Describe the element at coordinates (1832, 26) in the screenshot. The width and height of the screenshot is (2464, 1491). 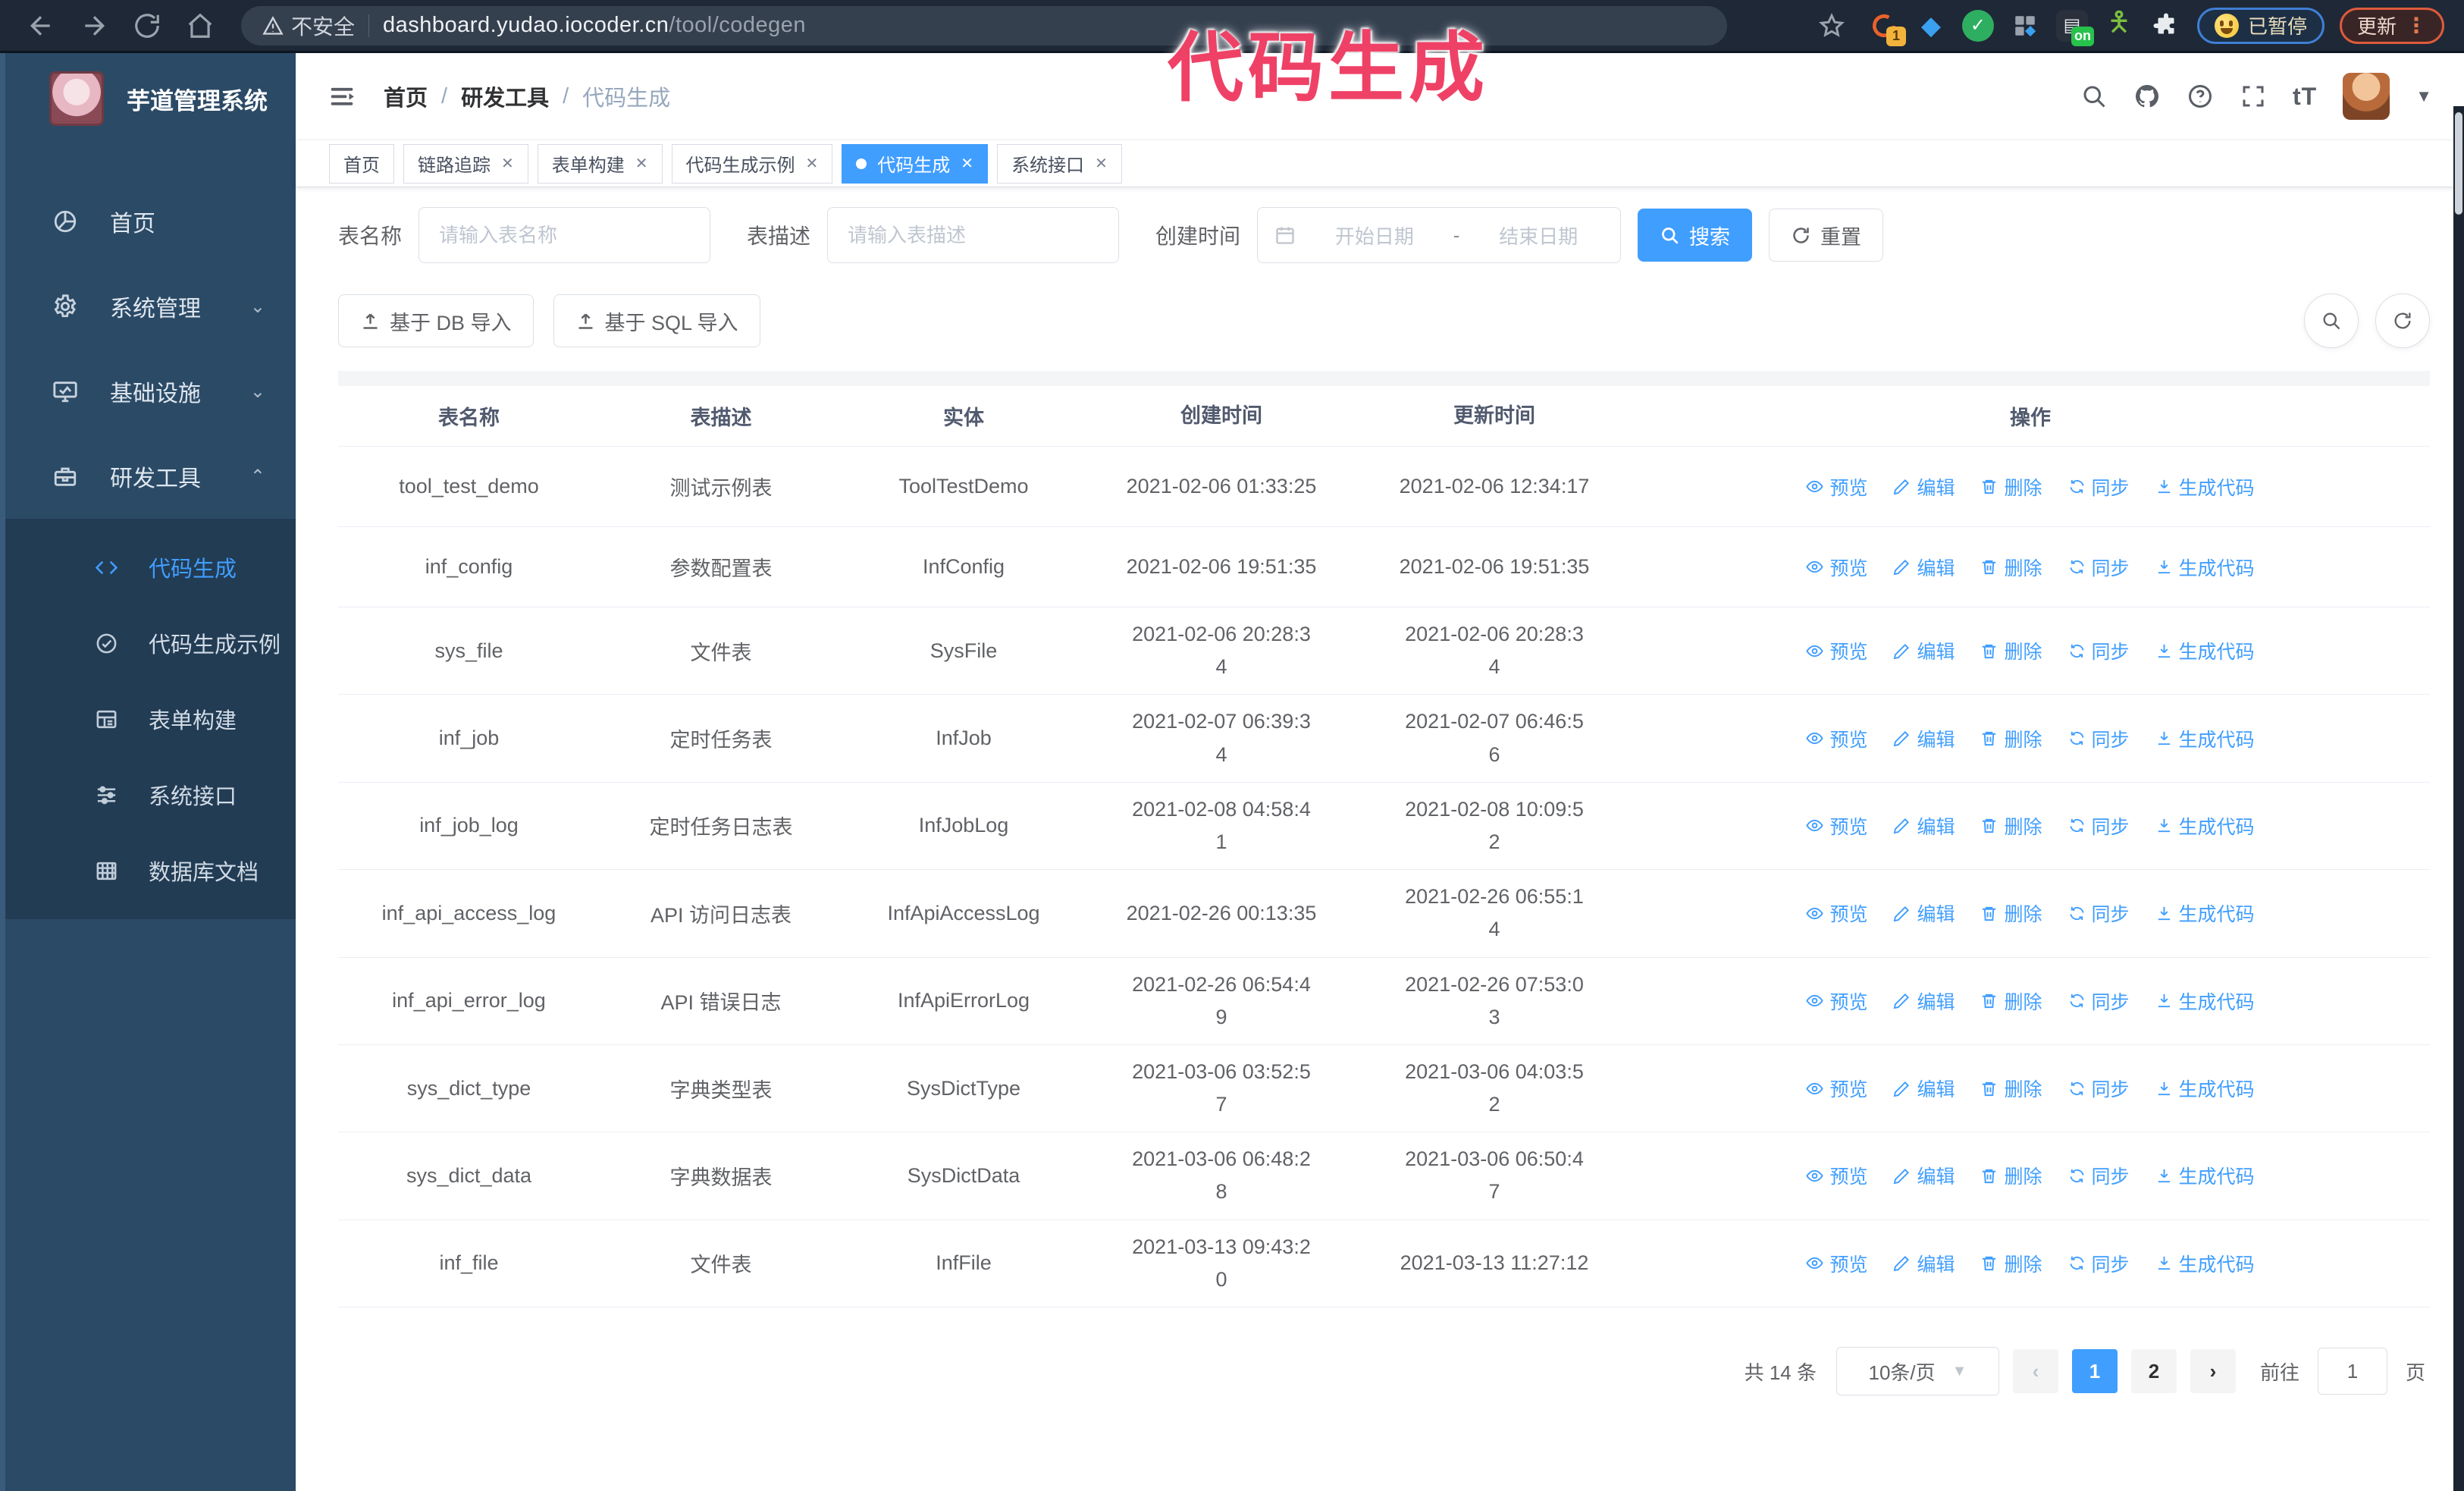
I see `bookmark-star-icon` at that location.